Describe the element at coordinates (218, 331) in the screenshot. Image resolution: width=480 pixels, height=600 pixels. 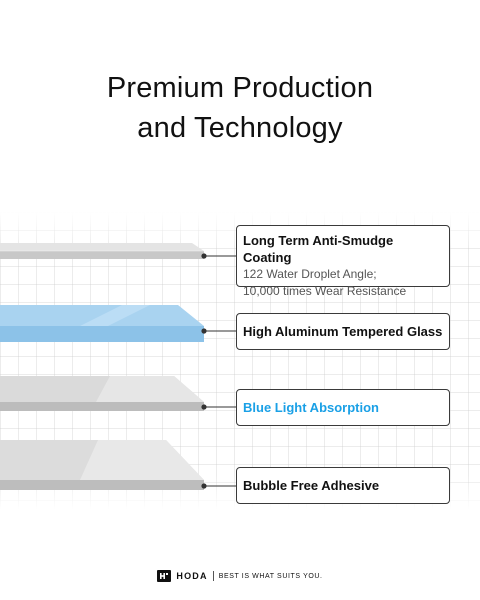
I see `connector-glass` at that location.